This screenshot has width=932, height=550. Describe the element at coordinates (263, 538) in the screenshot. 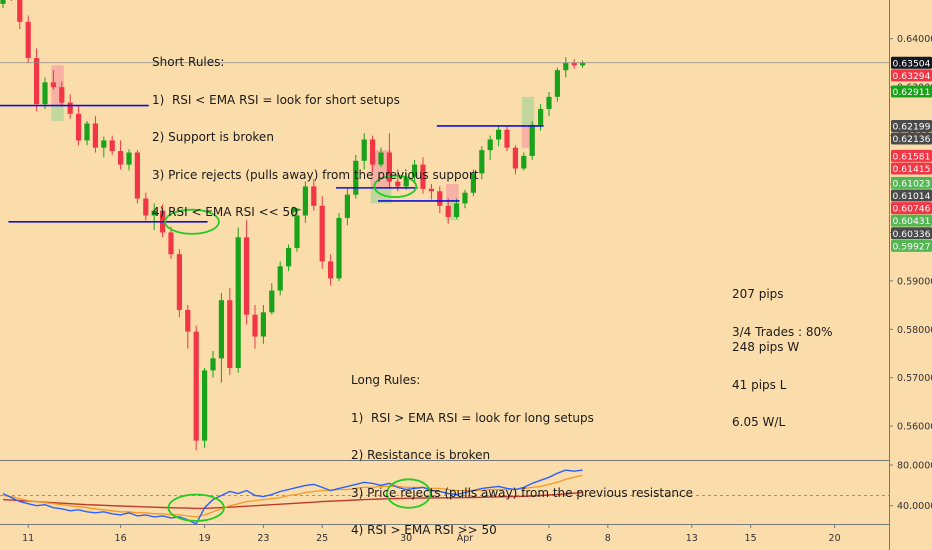

I see `time-tick-label-3: 23` at that location.